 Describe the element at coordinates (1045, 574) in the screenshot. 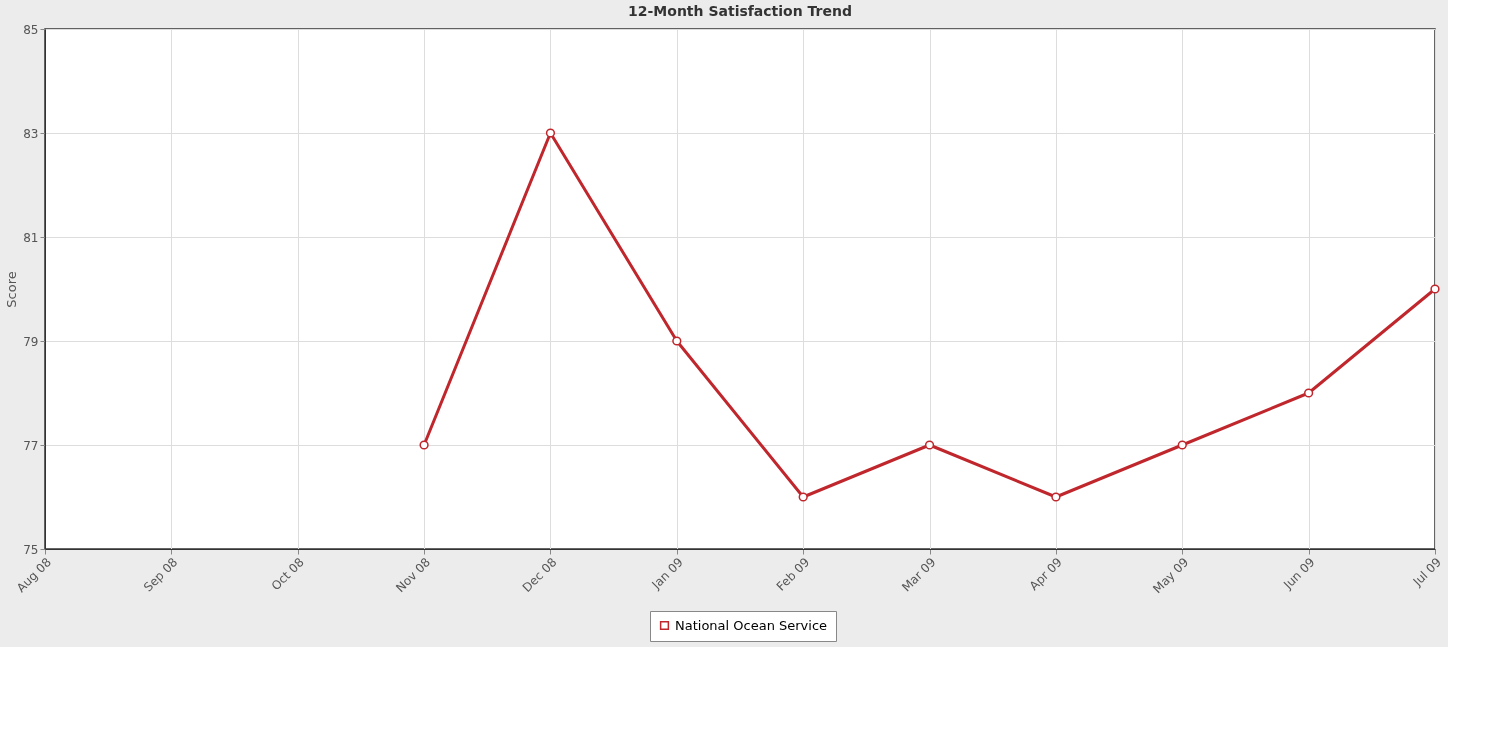

I see `x-tick-label: Apr 09` at that location.